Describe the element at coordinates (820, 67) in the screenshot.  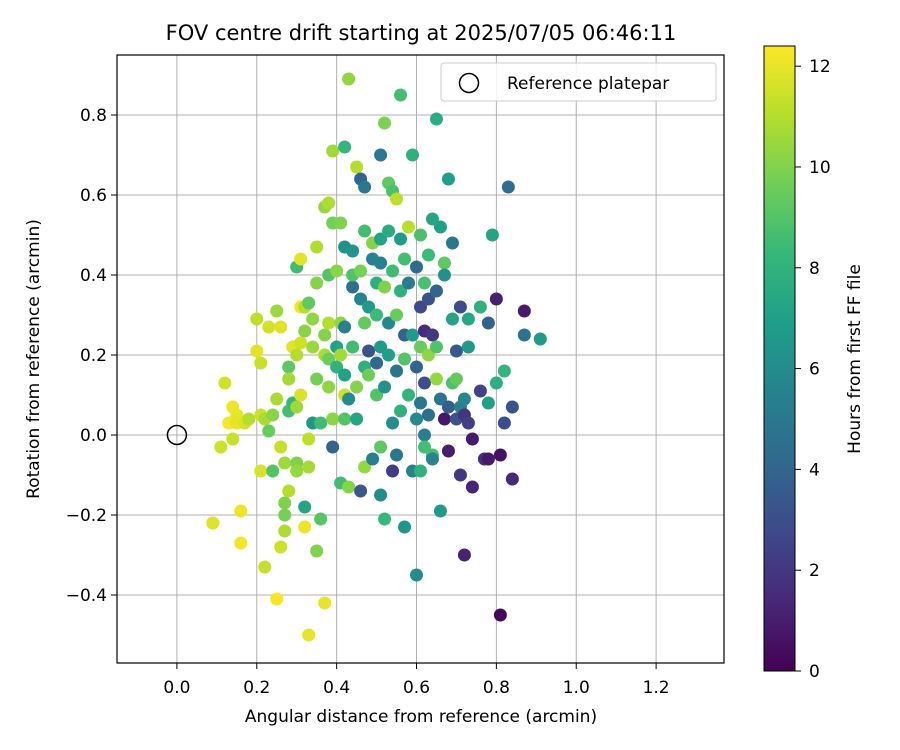
I see `colorbar-tick-label: 12` at that location.